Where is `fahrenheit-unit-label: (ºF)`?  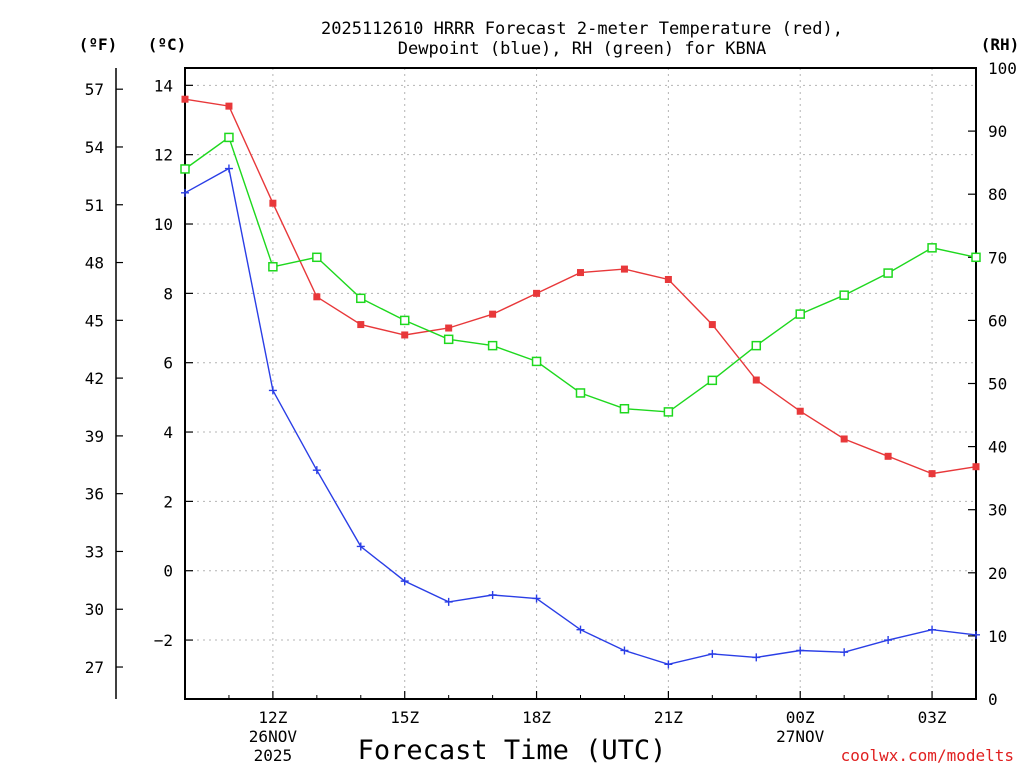
fahrenheit-unit-label: (ºF) is located at coordinates (98, 44).